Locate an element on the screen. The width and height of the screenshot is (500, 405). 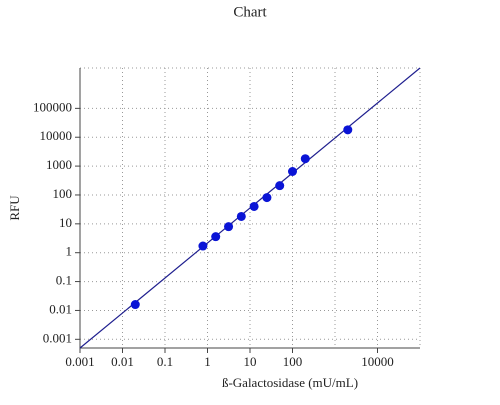
y-tick-label: 1000 is located at coordinates (59, 164).